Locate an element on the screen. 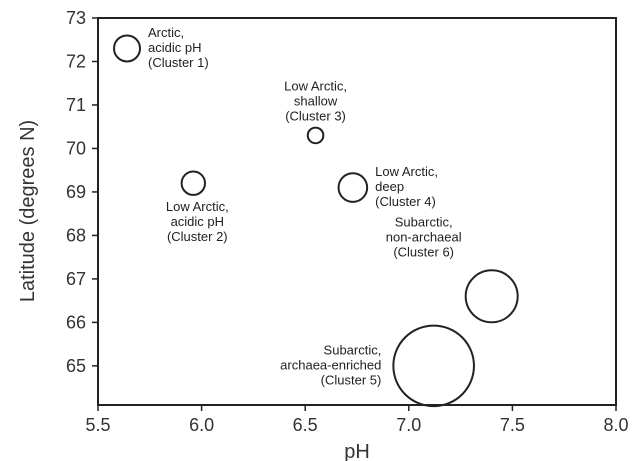 This screenshot has height=461, width=640. y-tick-label: 71 is located at coordinates (76, 105).